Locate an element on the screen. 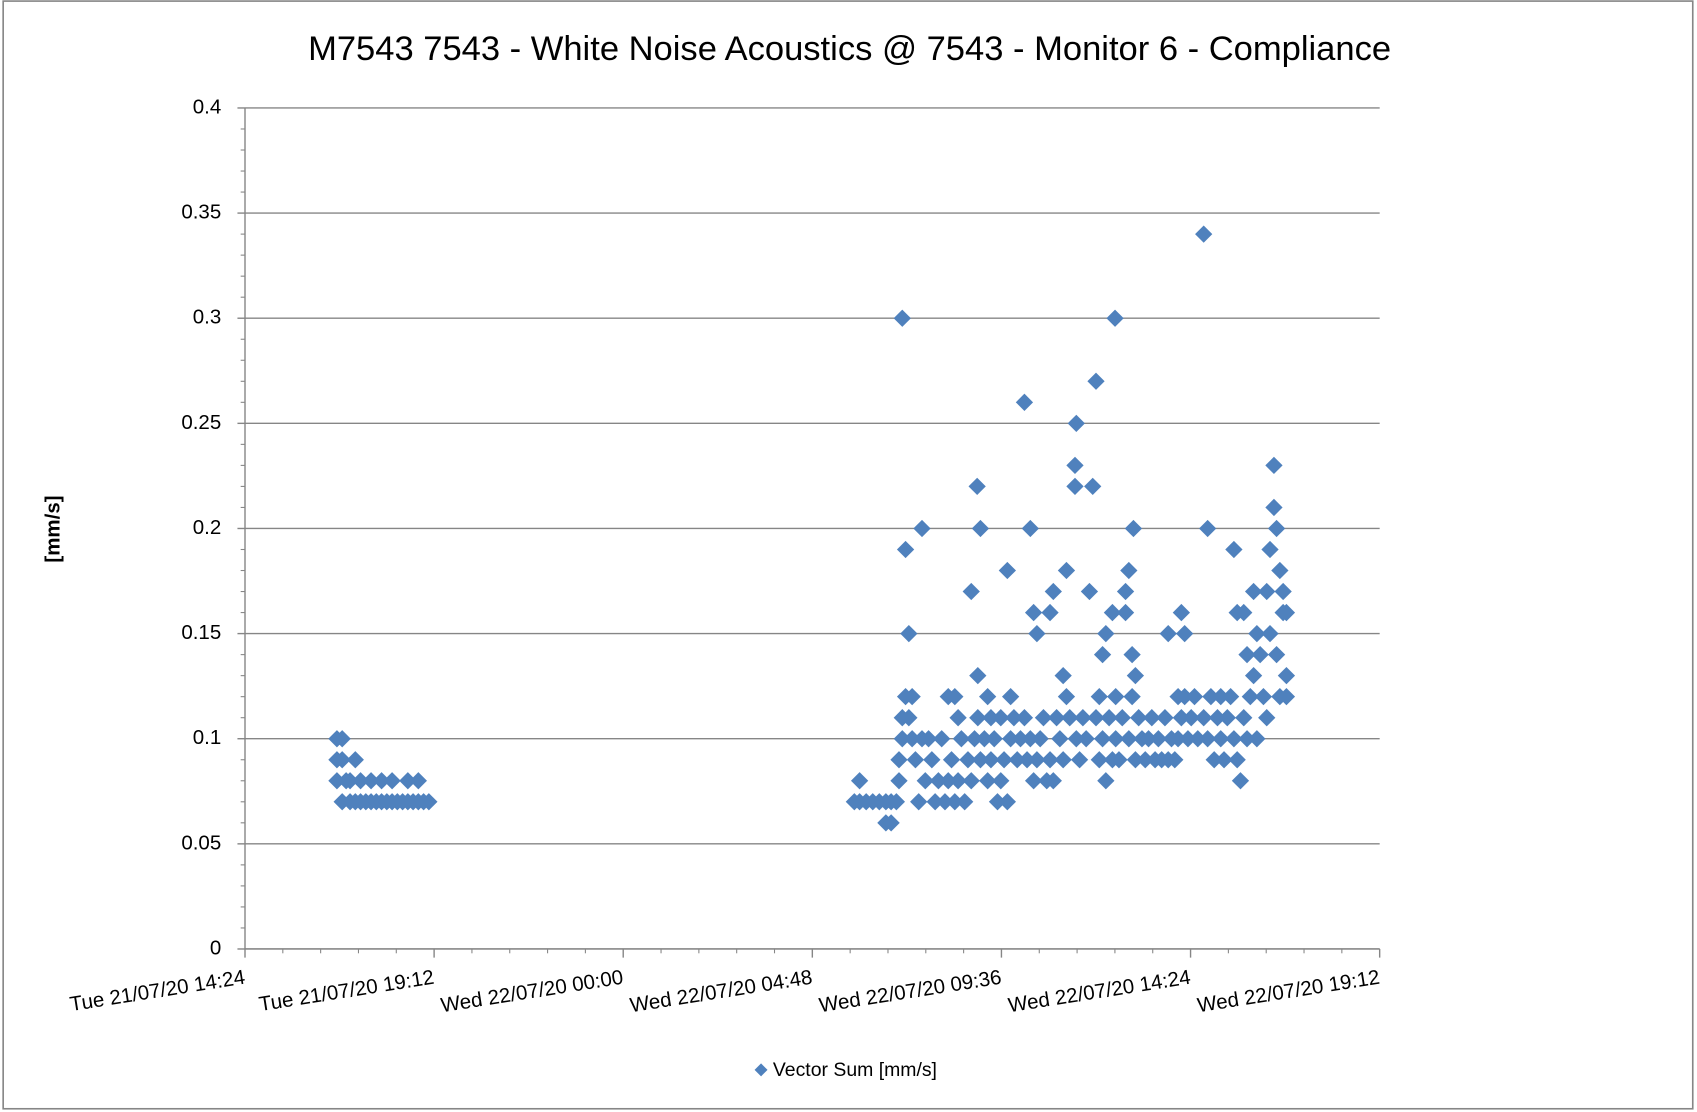 The width and height of the screenshot is (1697, 1112). y-tick-label: 0.25 is located at coordinates (201, 422).